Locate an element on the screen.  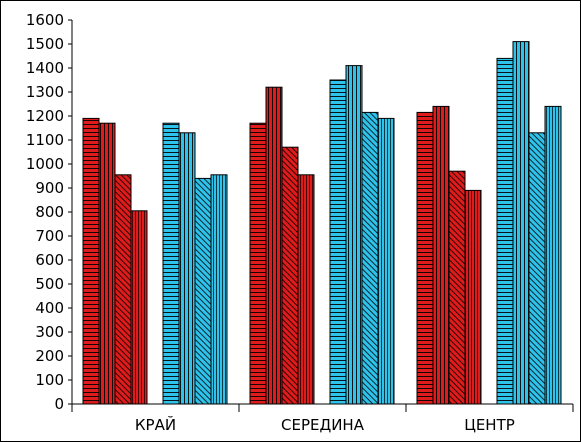
y-tick-label: 1100 is located at coordinates (45, 140).